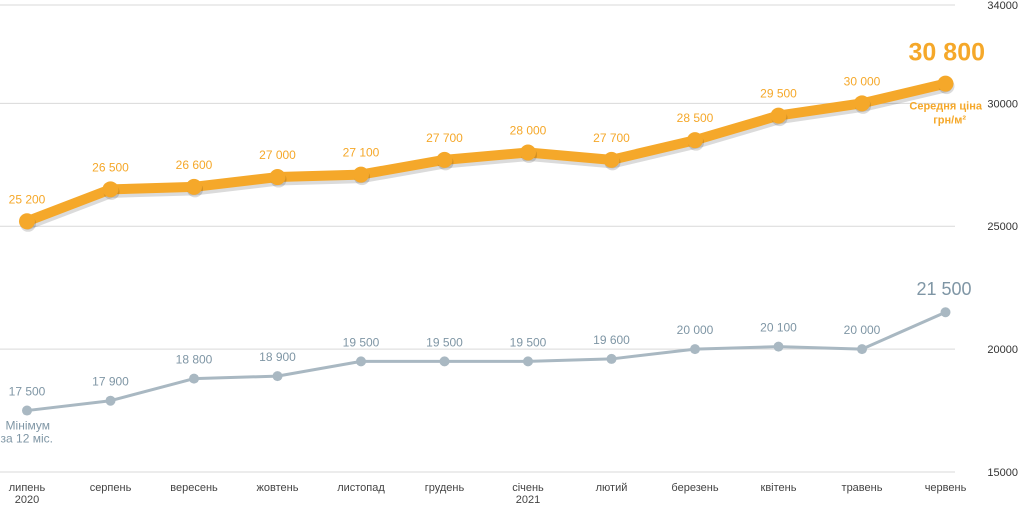 The height and width of the screenshot is (512, 1024). I want to click on min-data-label-9: 20 100, so click(778, 328).